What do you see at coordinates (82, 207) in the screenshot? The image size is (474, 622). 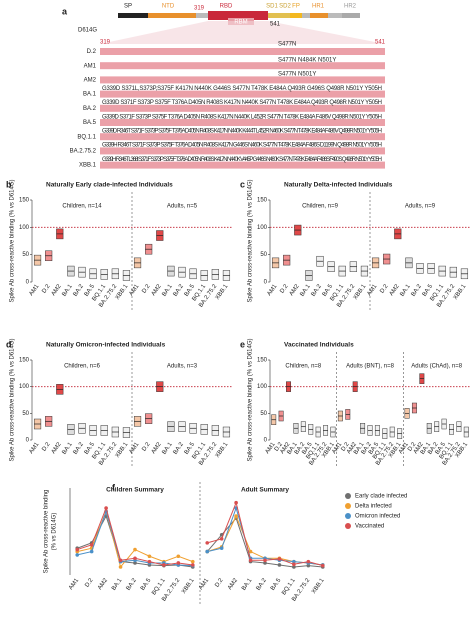 I see `group-label: Children, n=14` at bounding box center [82, 207].